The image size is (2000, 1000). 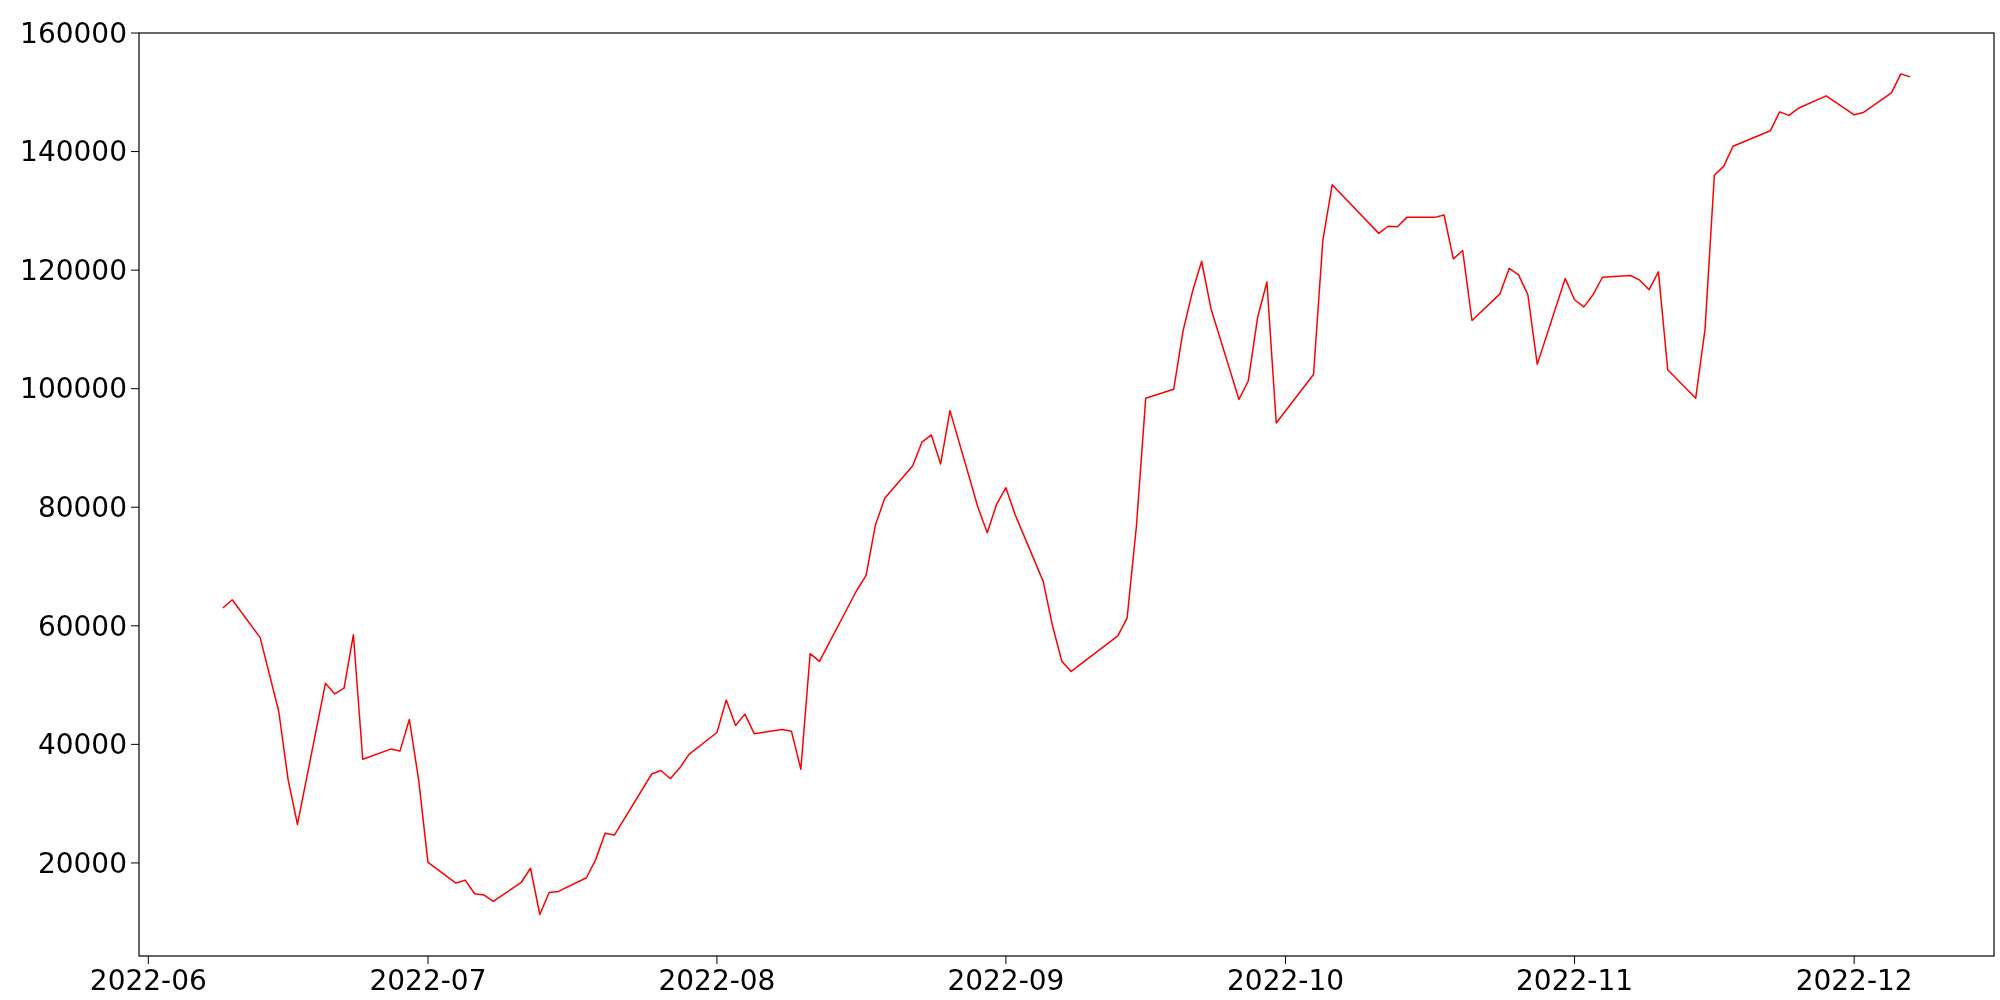 What do you see at coordinates (73, 33) in the screenshot?
I see `y-tick-label: 160000` at bounding box center [73, 33].